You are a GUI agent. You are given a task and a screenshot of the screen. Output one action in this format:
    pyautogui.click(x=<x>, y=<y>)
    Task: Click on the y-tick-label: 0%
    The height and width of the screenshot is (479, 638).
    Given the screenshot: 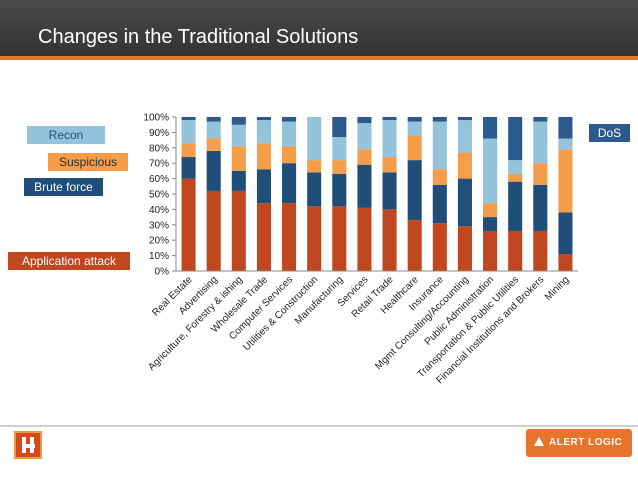 What is the action you would take?
    pyautogui.click(x=162, y=272)
    